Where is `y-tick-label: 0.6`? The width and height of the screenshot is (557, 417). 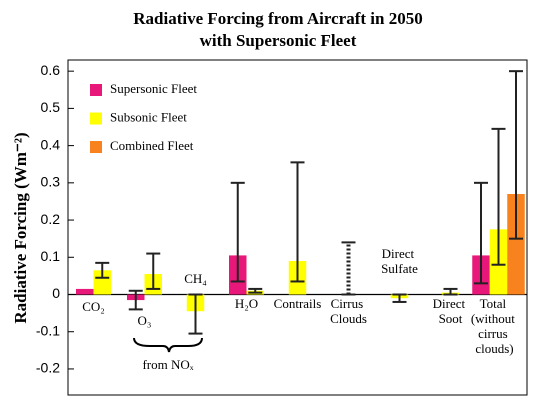 y-tick-label: 0.6 is located at coordinates (51, 70).